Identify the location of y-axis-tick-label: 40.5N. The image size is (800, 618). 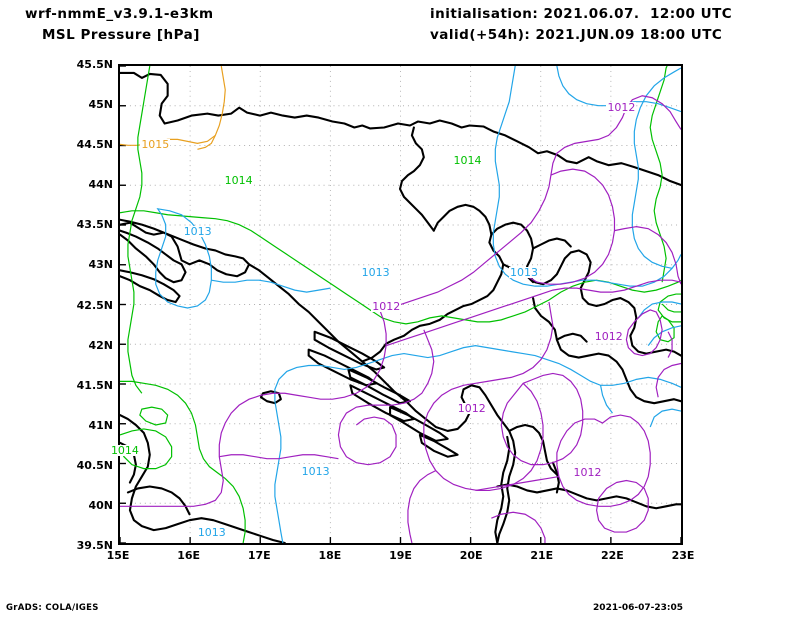
(94, 465).